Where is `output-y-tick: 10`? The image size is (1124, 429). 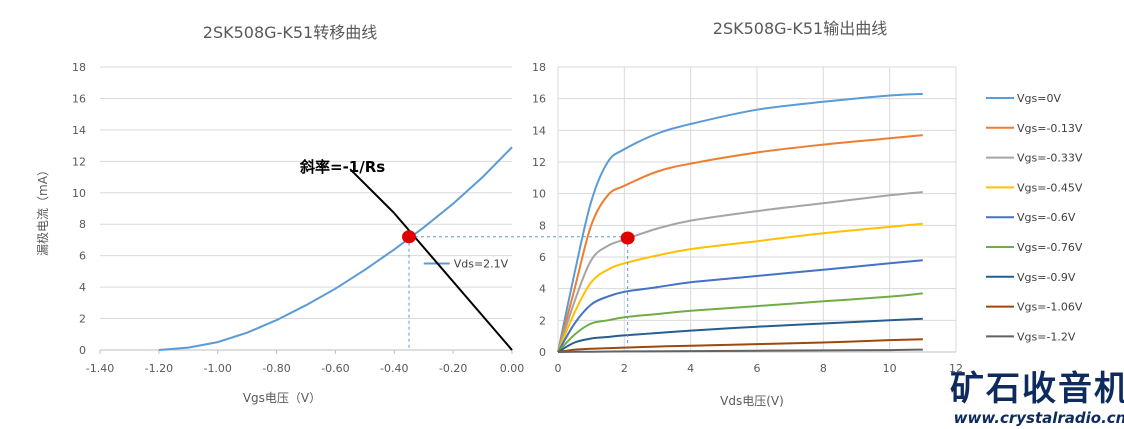 output-y-tick: 10 is located at coordinates (539, 194).